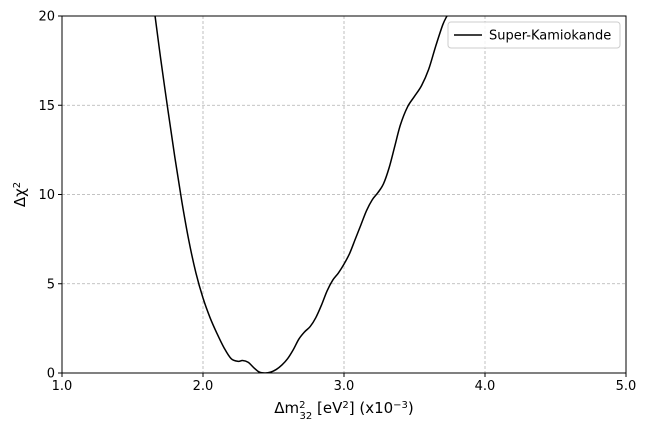  What do you see at coordinates (46, 195) in the screenshot?
I see `y-tick-label: 10` at bounding box center [46, 195].